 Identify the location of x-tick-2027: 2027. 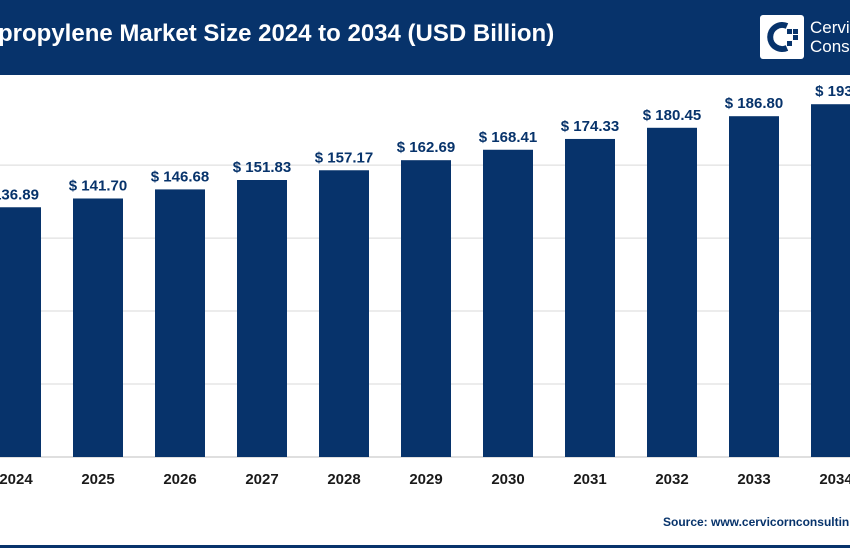
(261, 479).